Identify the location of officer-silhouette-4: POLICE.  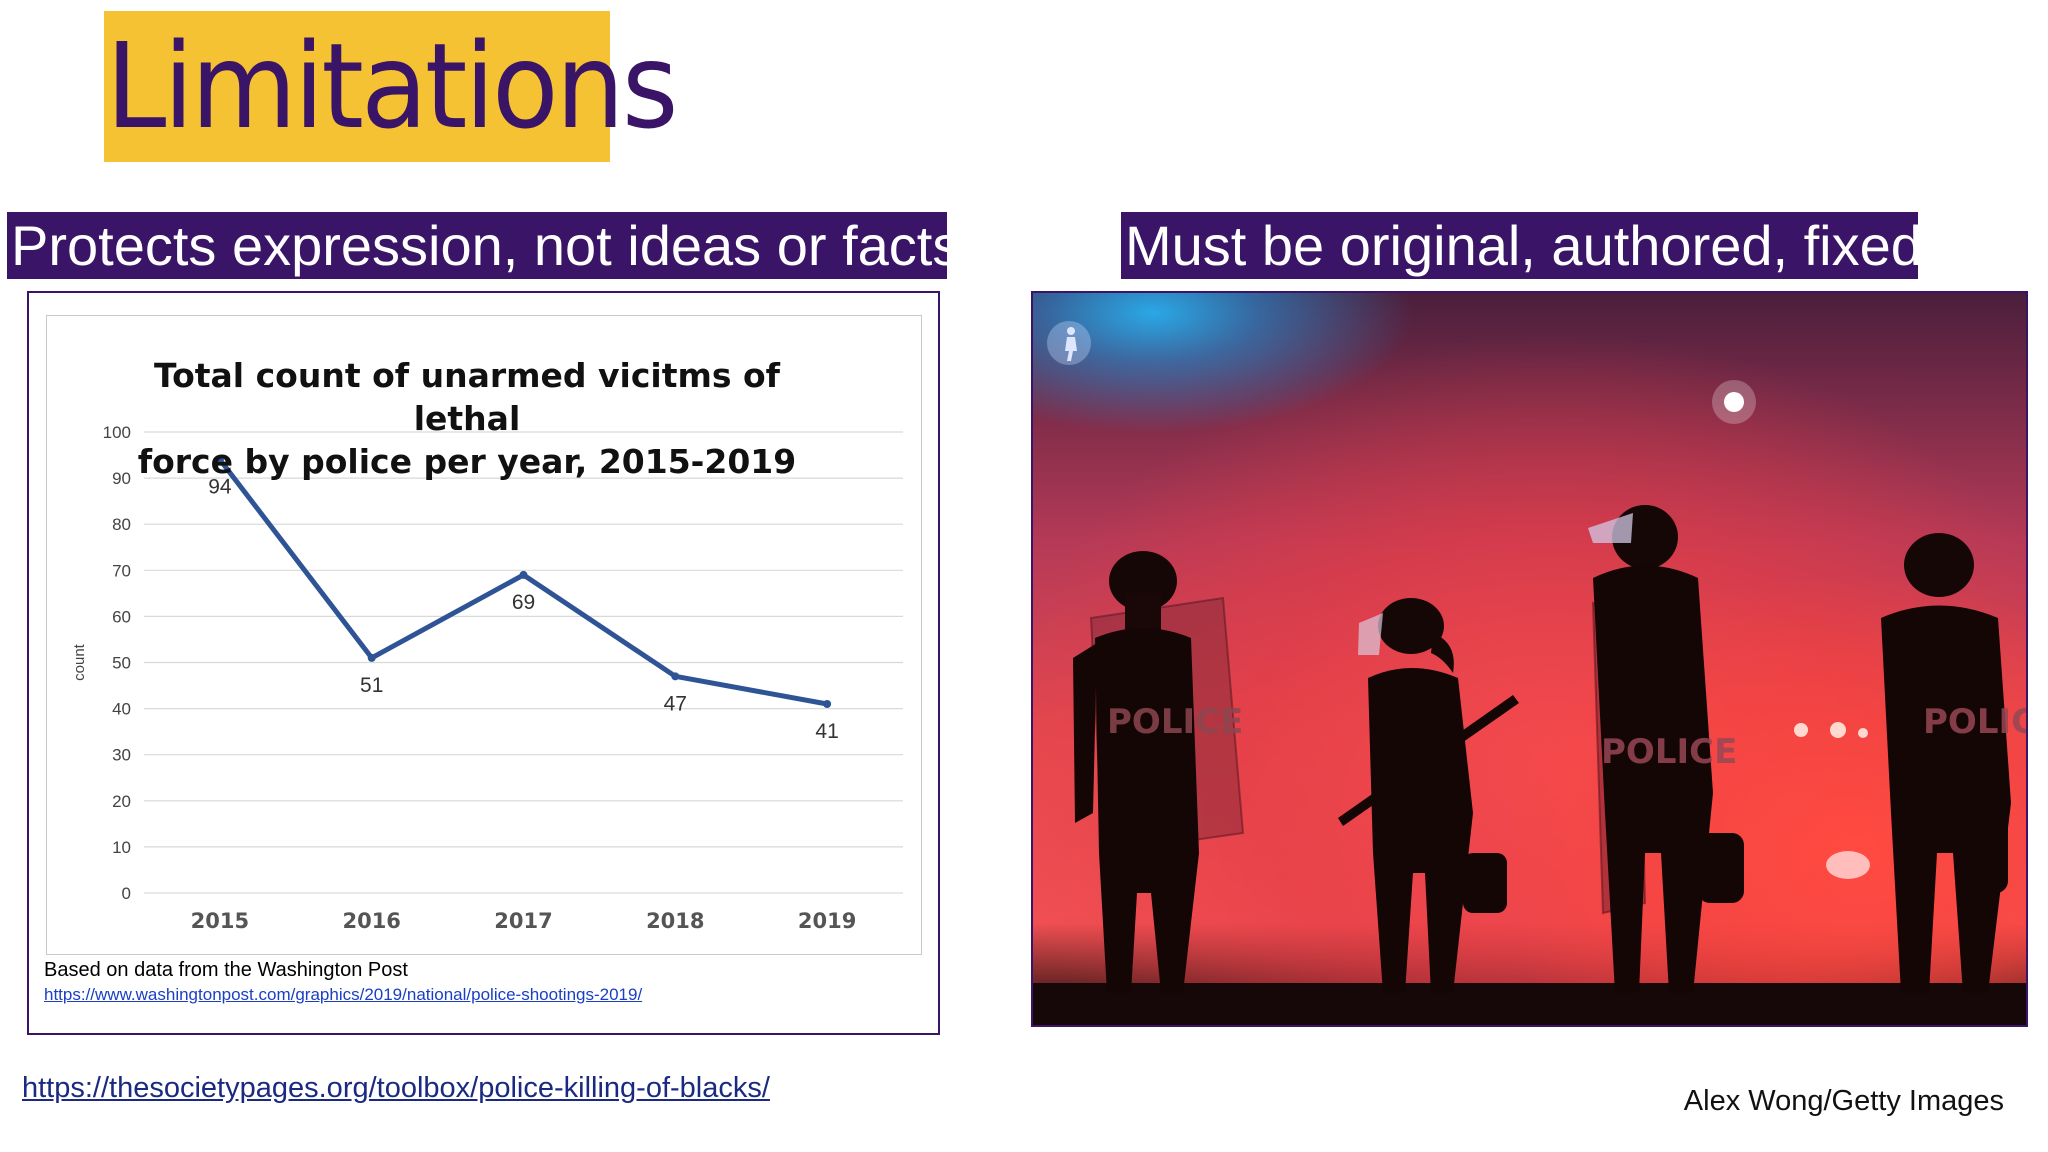
(1953, 763).